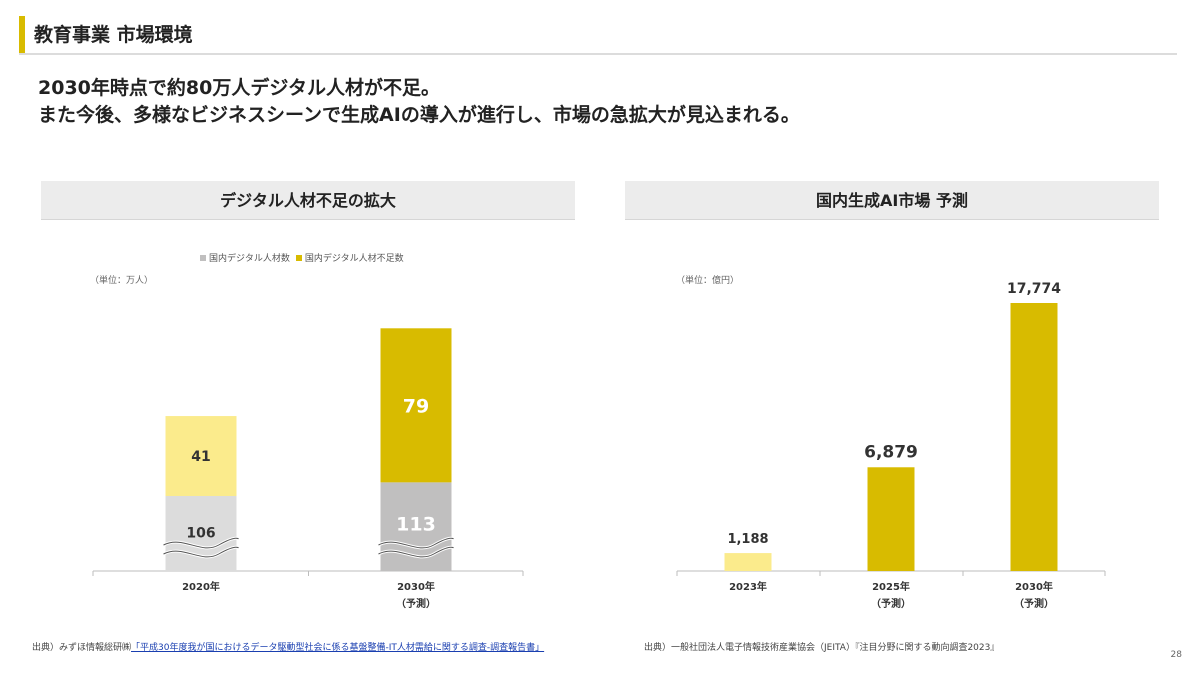 The height and width of the screenshot is (675, 1200). I want to click on legend-label: 国内デジタル人材不足数, so click(354, 259).